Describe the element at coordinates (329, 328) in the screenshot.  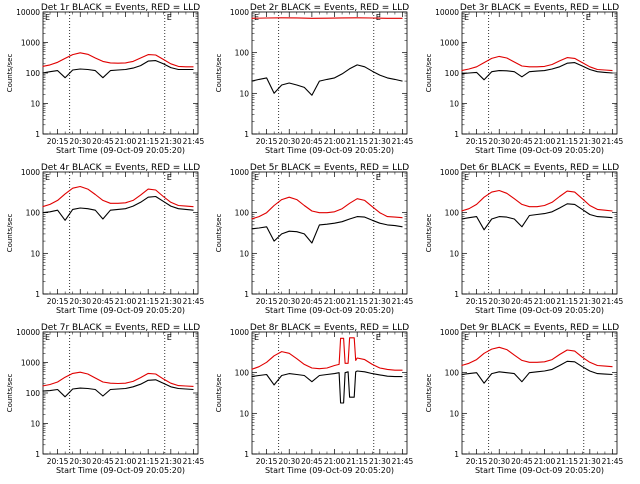
I see `chart-title: Det 8r BLACK = Events, RED = LLD` at that location.